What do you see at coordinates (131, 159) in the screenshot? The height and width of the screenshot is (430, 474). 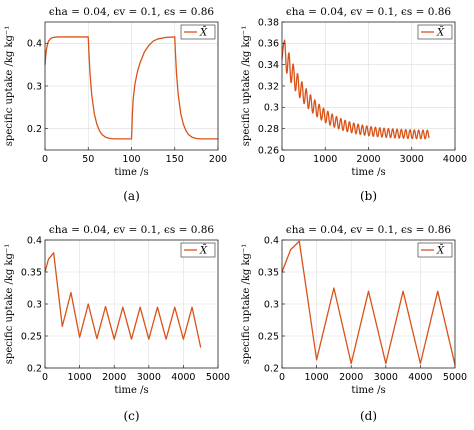 I see `x-tick-label: 100` at bounding box center [131, 159].